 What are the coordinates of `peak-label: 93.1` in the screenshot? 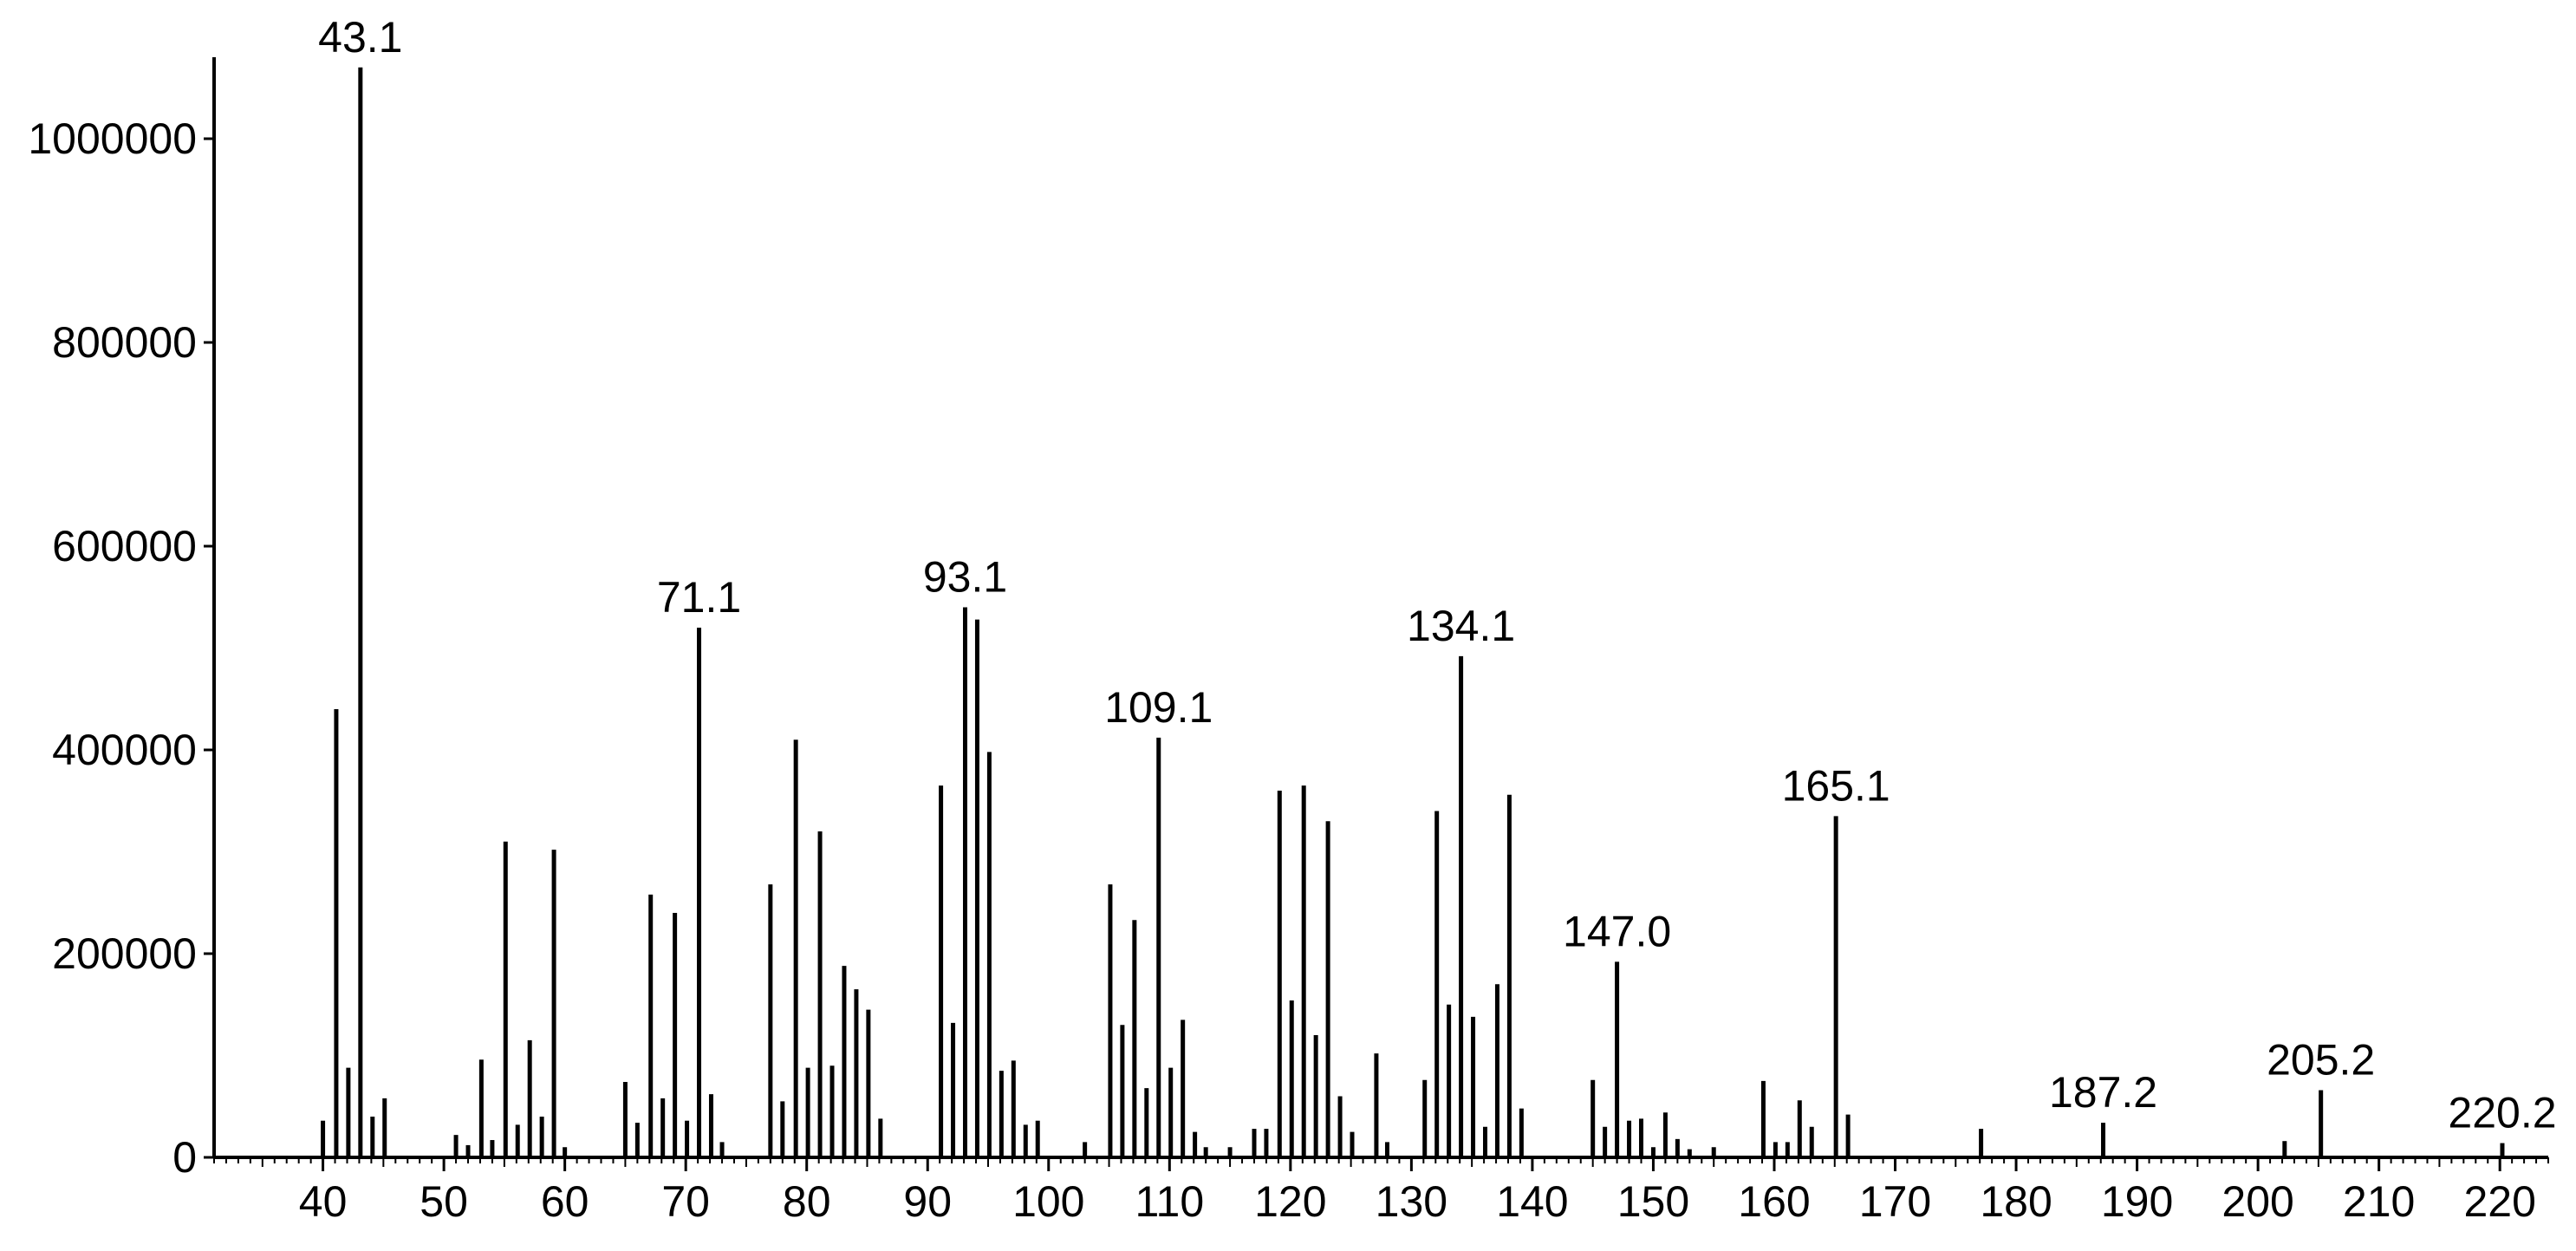 It's located at (965, 577).